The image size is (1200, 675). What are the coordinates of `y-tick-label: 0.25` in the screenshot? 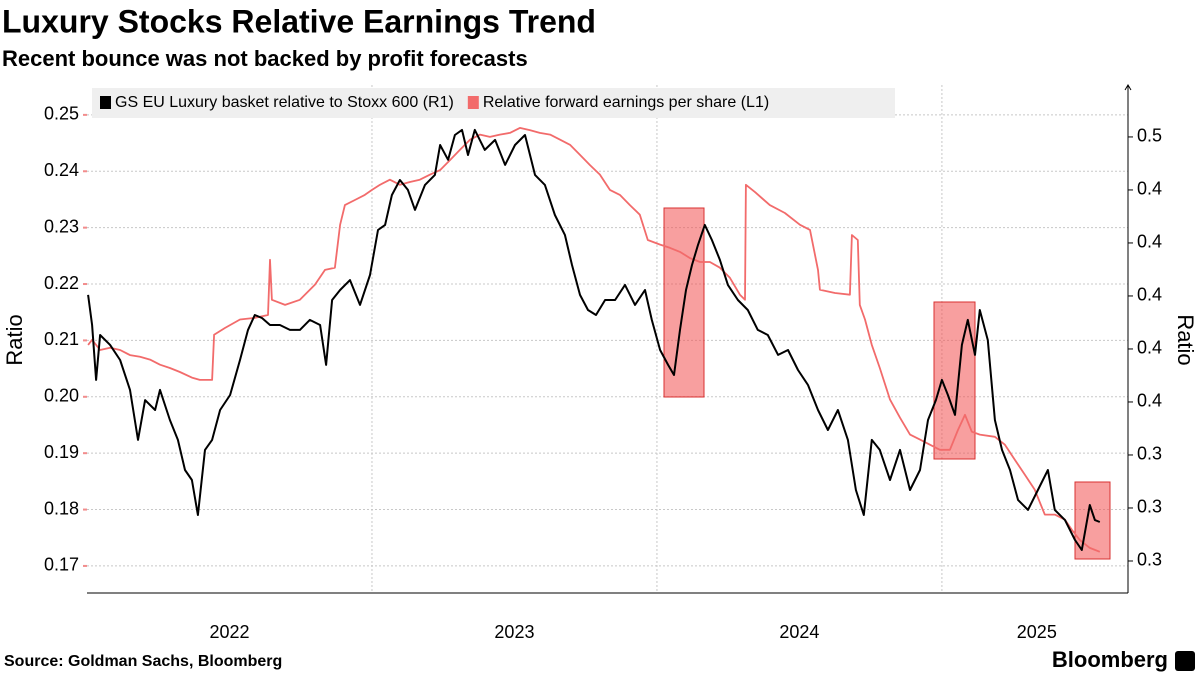 It's located at (61, 114).